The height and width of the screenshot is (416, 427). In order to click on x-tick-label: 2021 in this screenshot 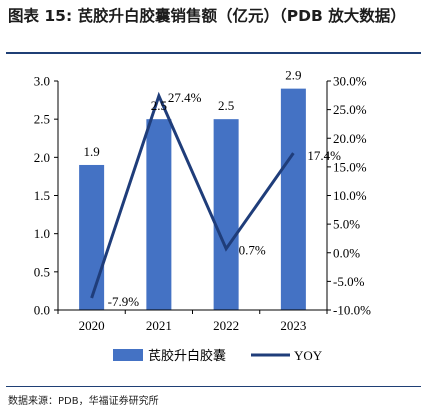, I will do `click(159, 325)`.